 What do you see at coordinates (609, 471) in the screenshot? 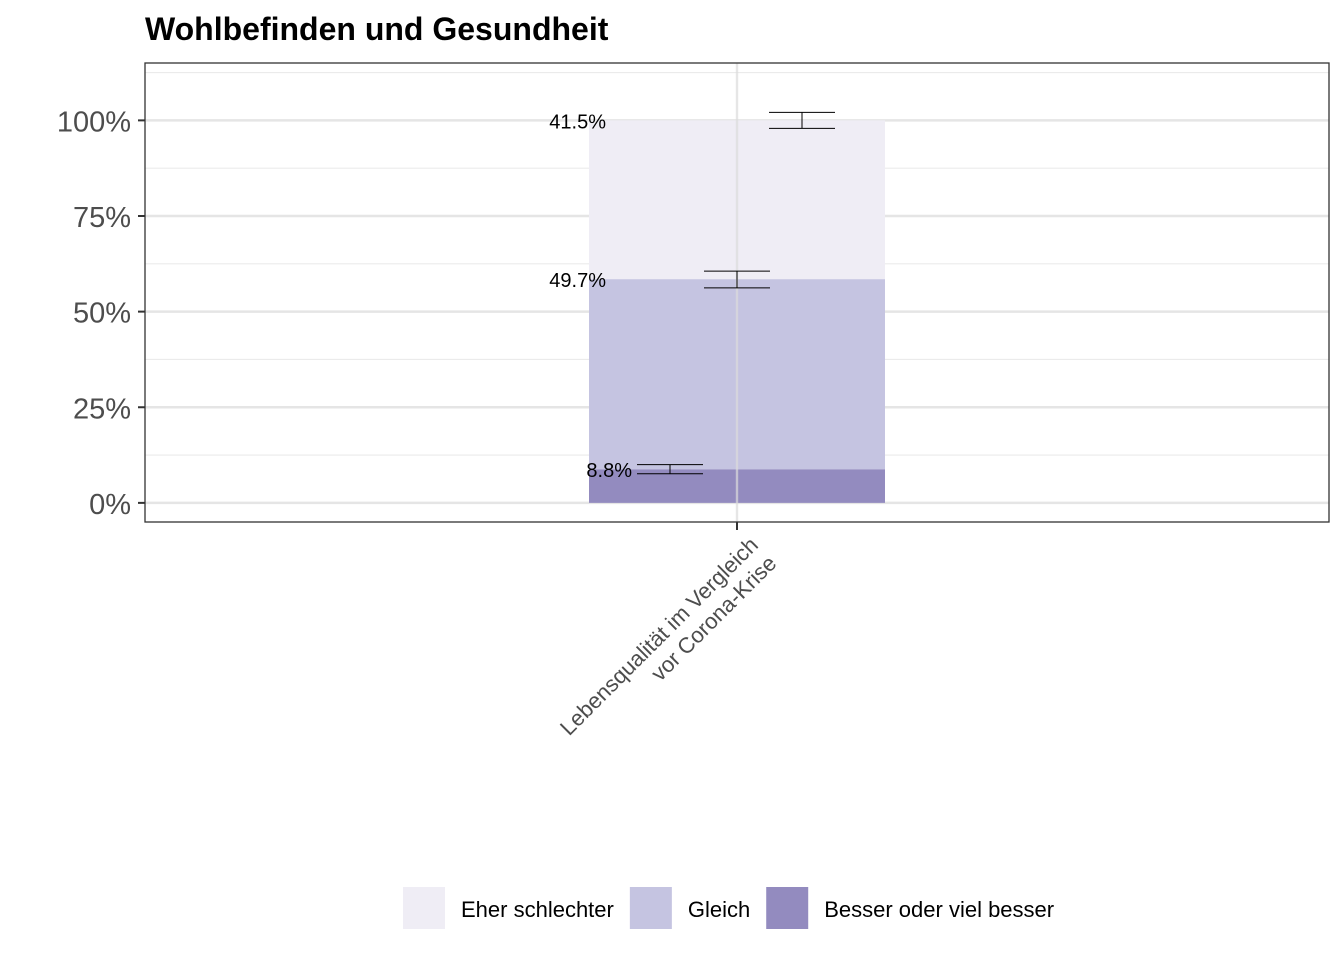
I see `data-label: 8.8%` at bounding box center [609, 471].